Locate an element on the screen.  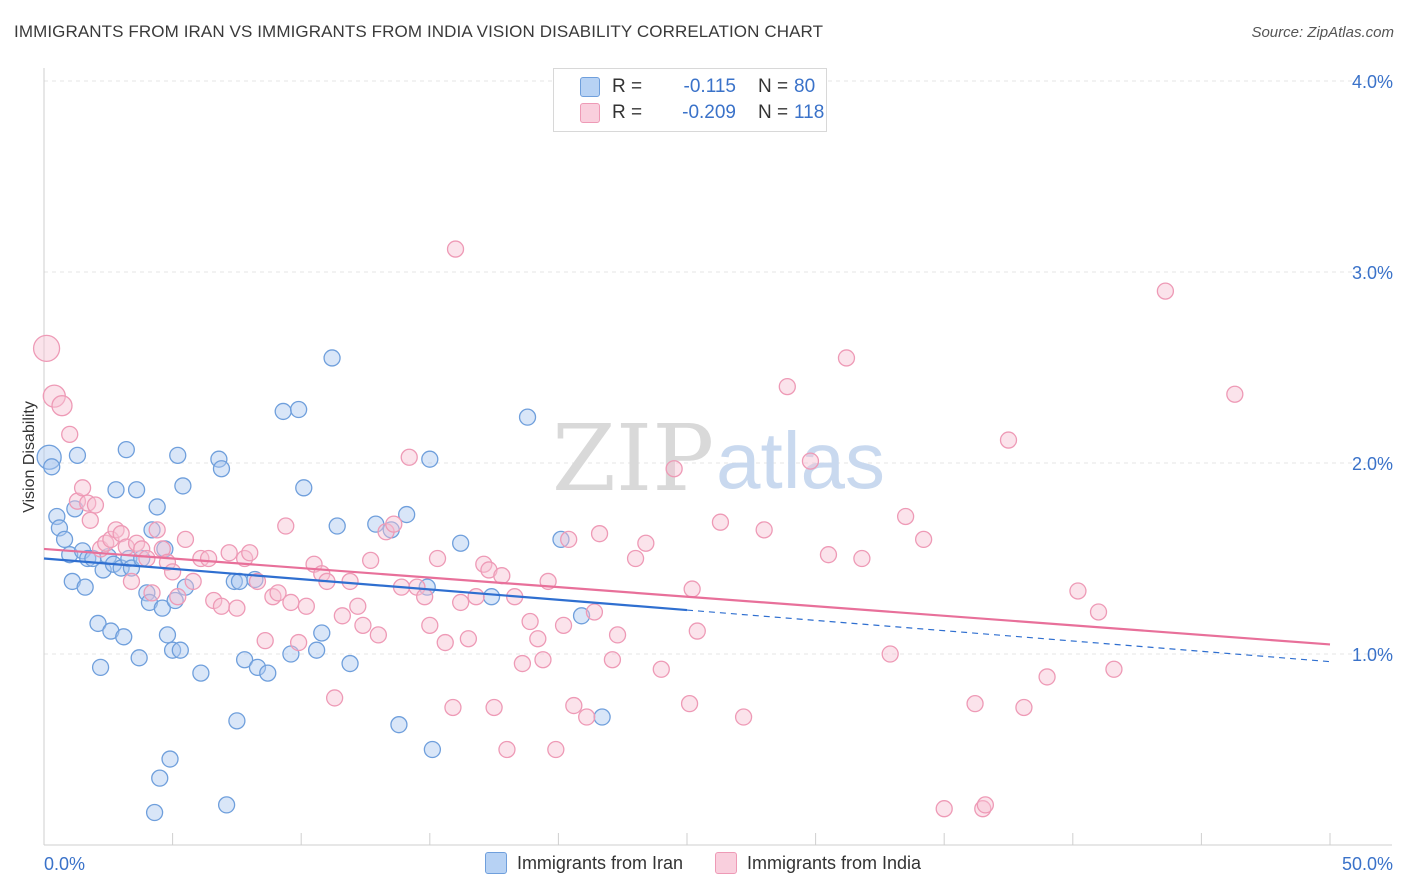
iran-trend-line is located at coordinates (365, 584).